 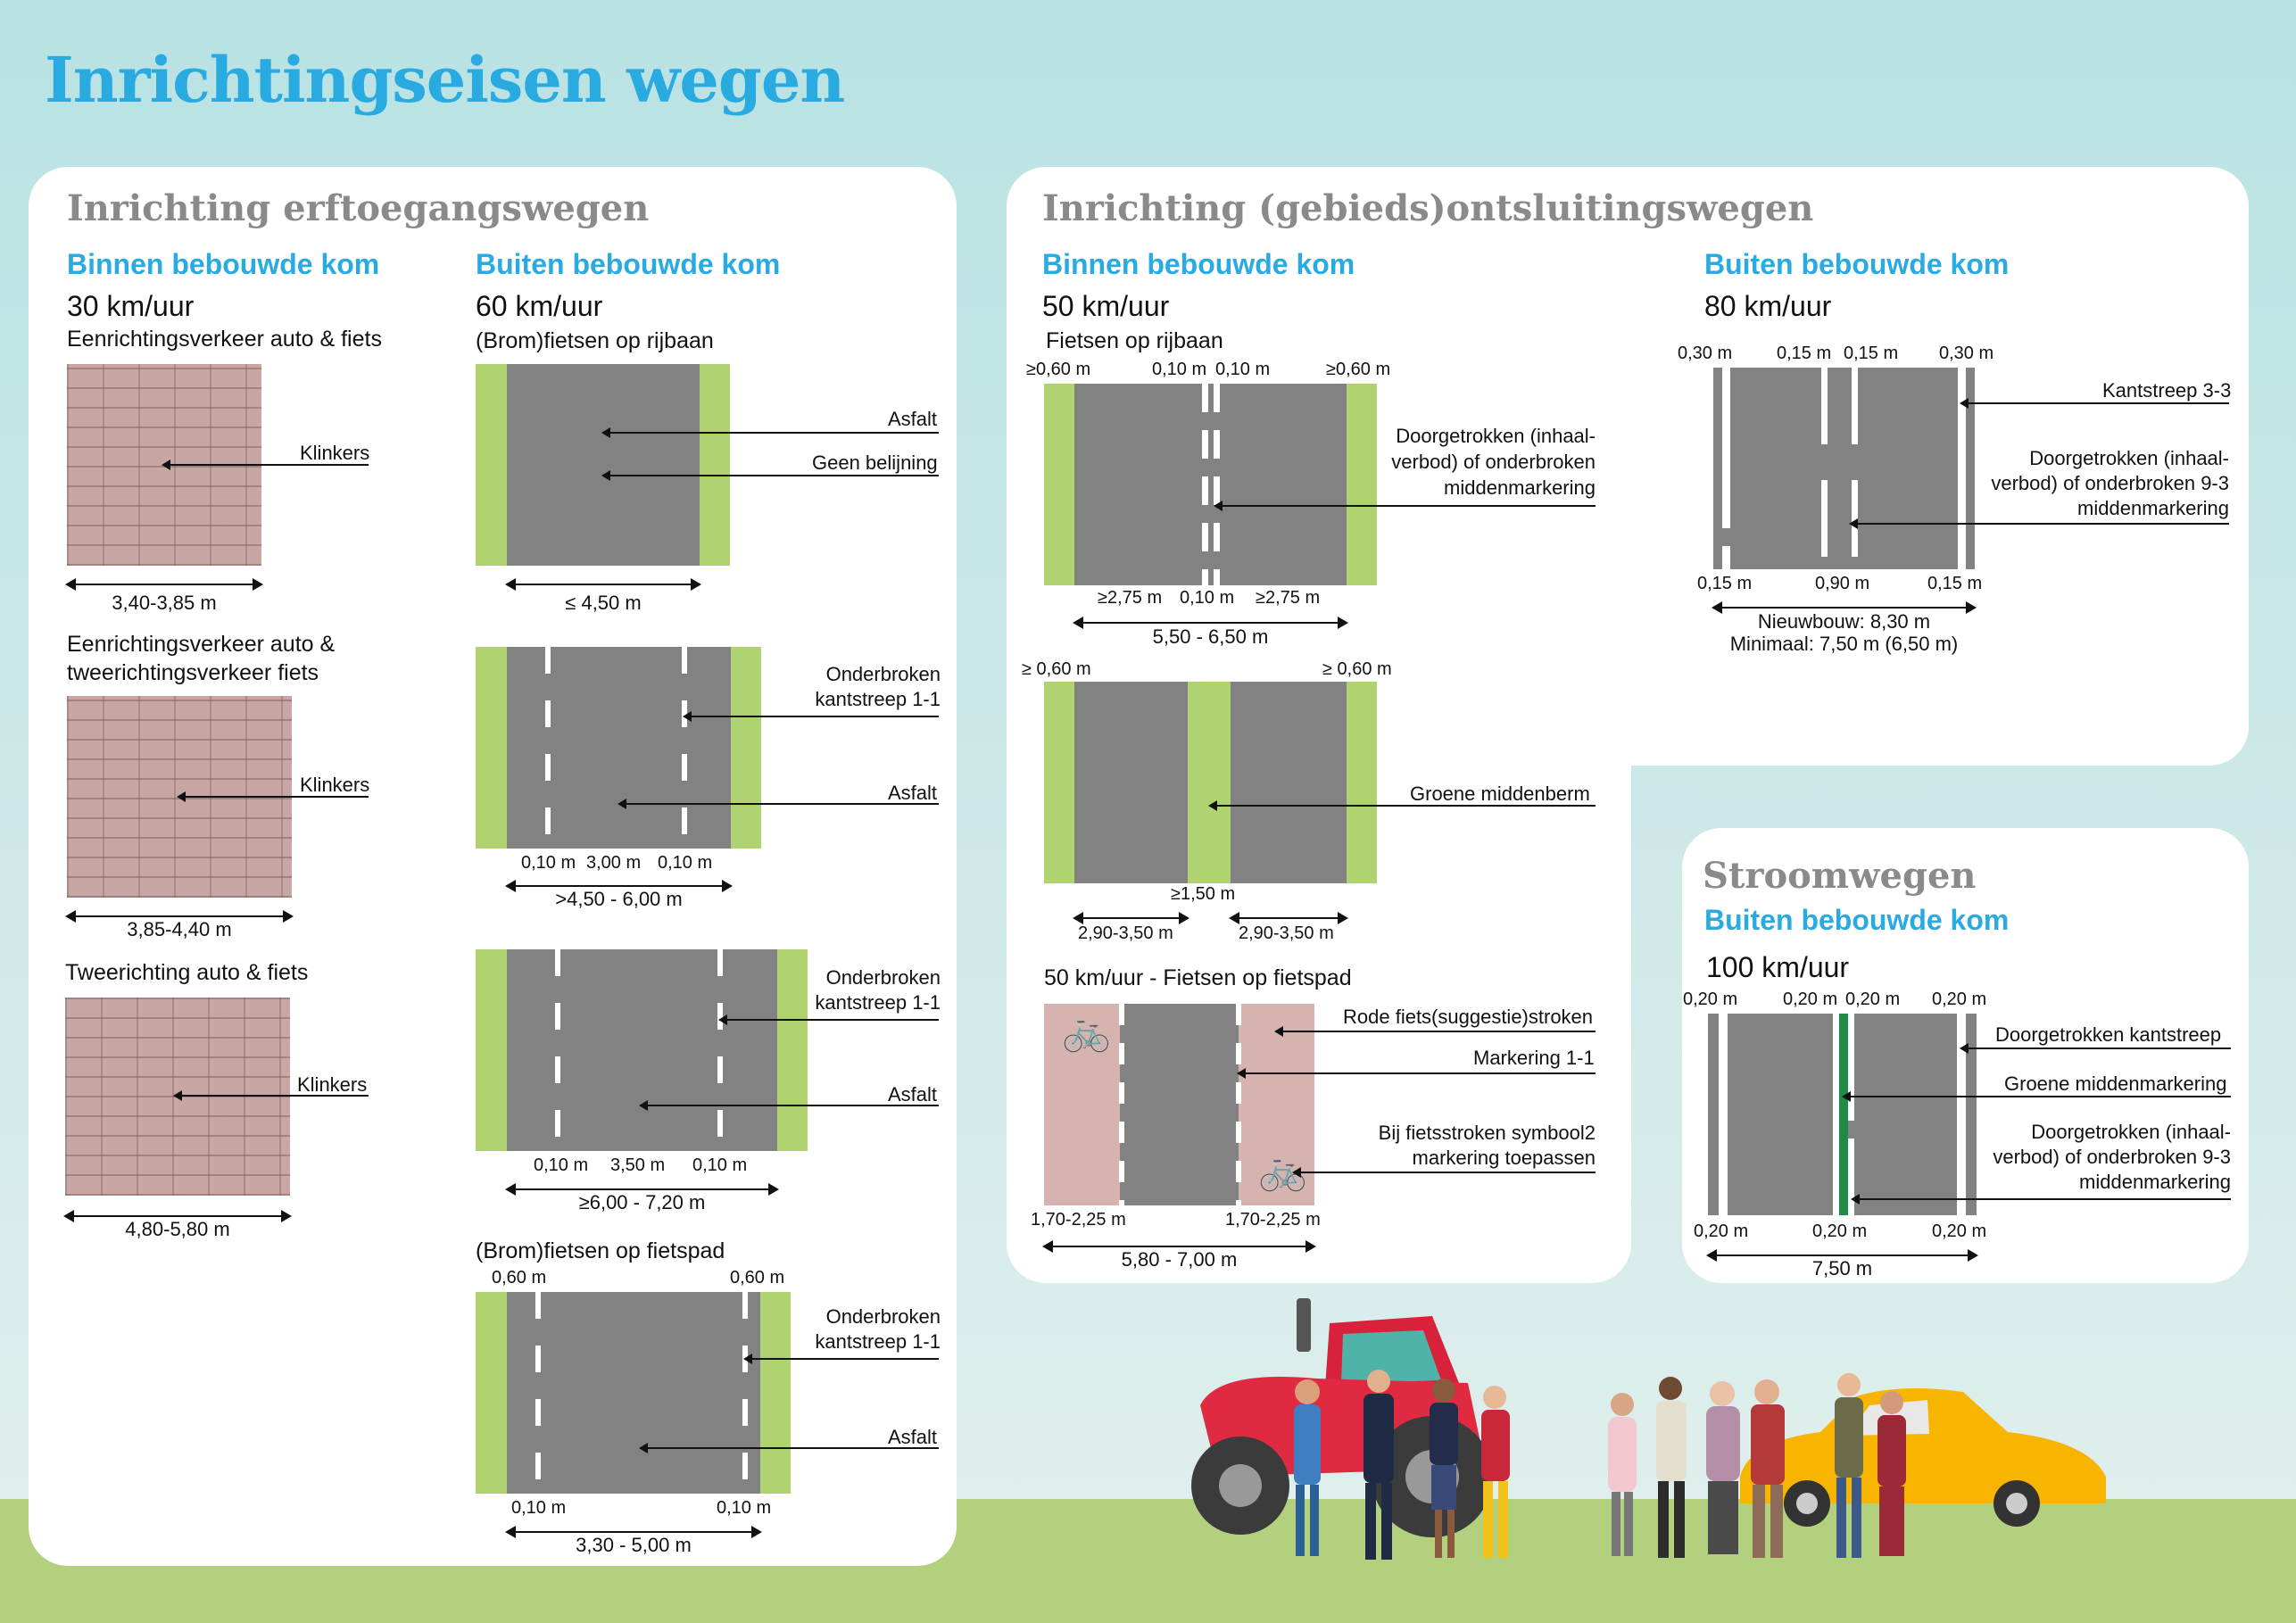 What do you see at coordinates (2167, 390) in the screenshot?
I see `label-kantstreep-3-3: Kantstreep 3-3` at bounding box center [2167, 390].